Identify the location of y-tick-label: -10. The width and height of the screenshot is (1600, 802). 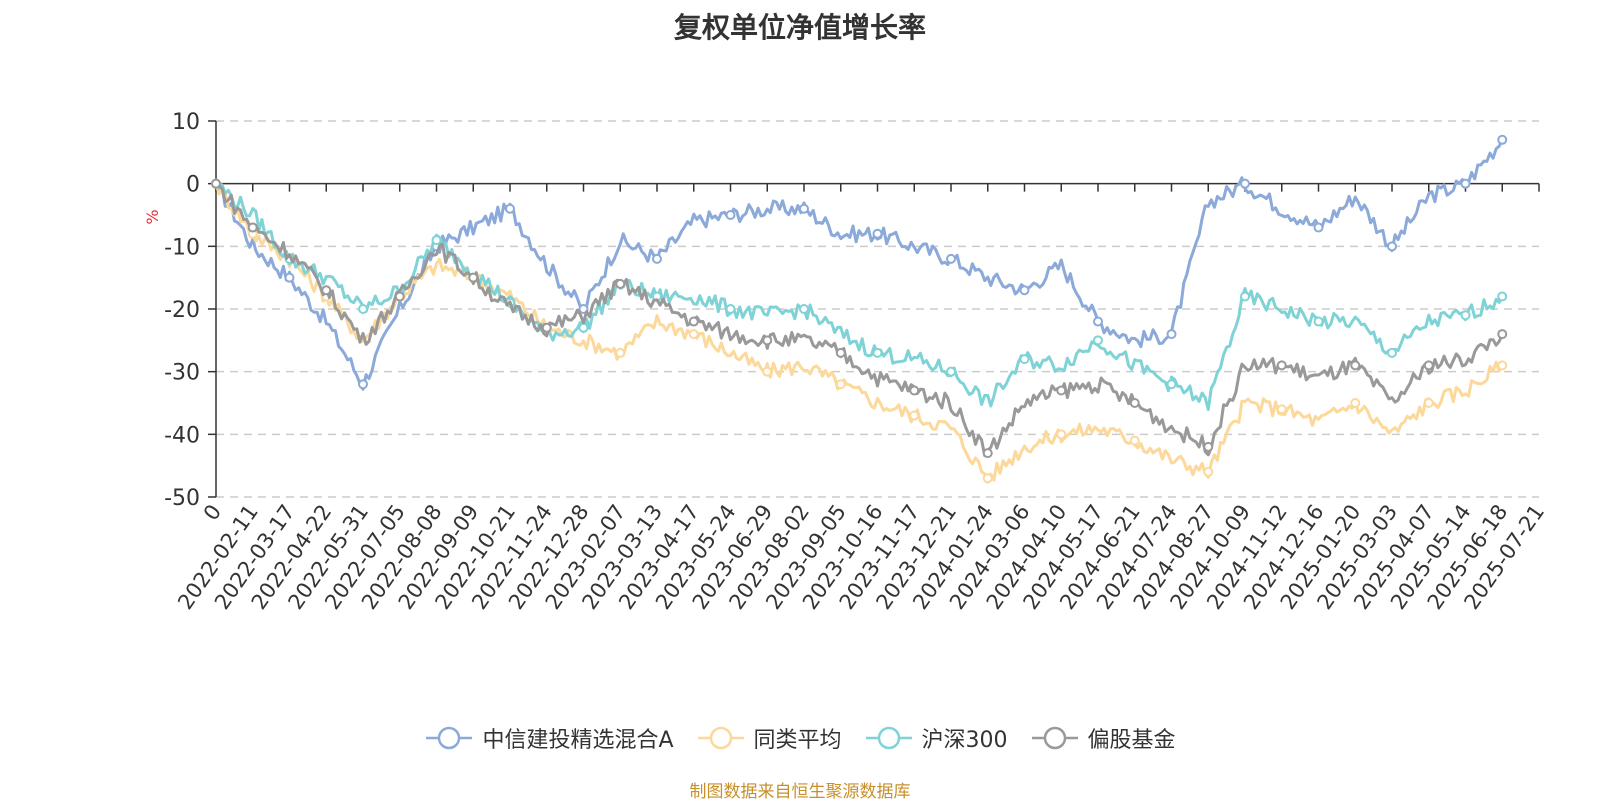
(182, 247).